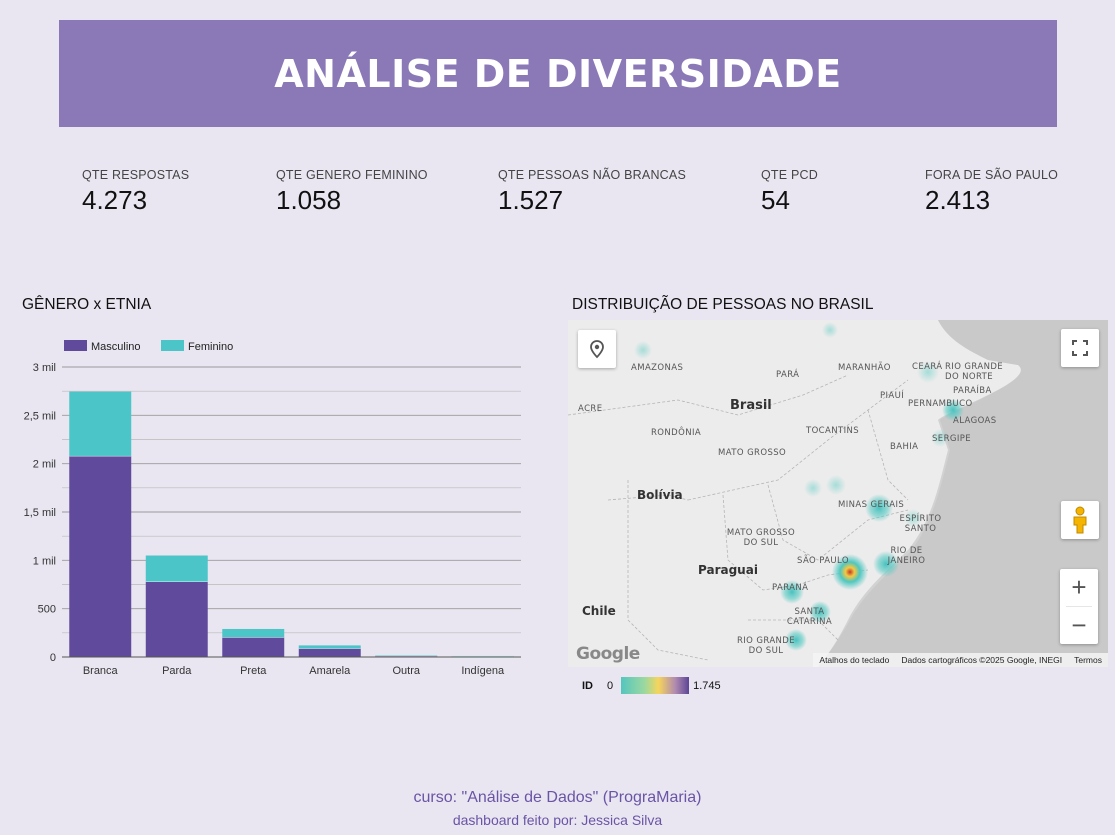  Describe the element at coordinates (766, 646) in the screenshot. I see `map-label-rgs: RIO GRANDE DO SUL` at that location.